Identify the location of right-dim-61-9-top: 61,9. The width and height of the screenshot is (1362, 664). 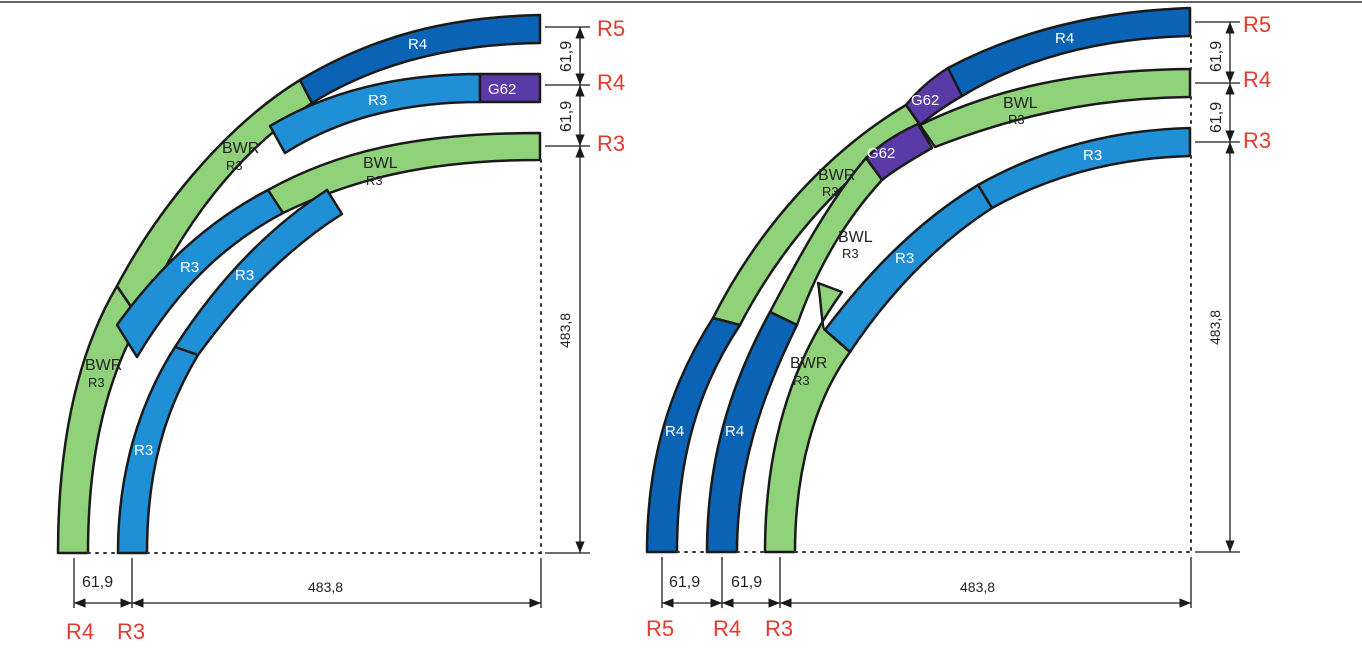
(1216, 56).